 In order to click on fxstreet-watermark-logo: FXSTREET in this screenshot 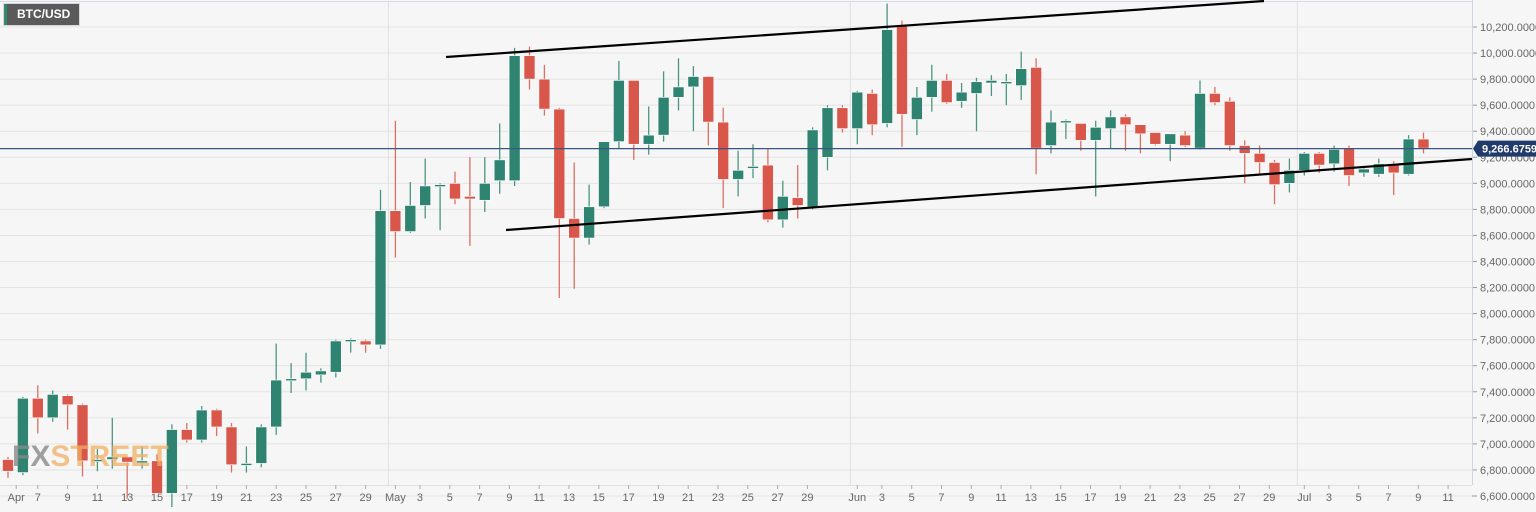, I will do `click(90, 457)`.